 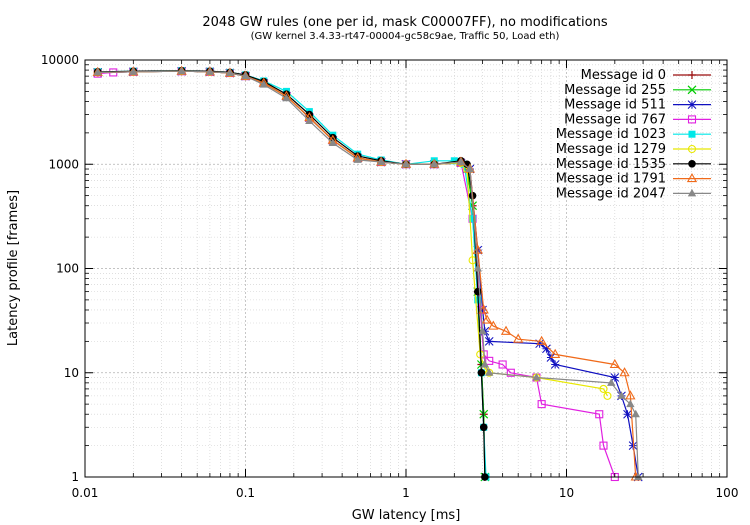 I want to click on legend-entry: Message id 0, so click(x=646, y=75).